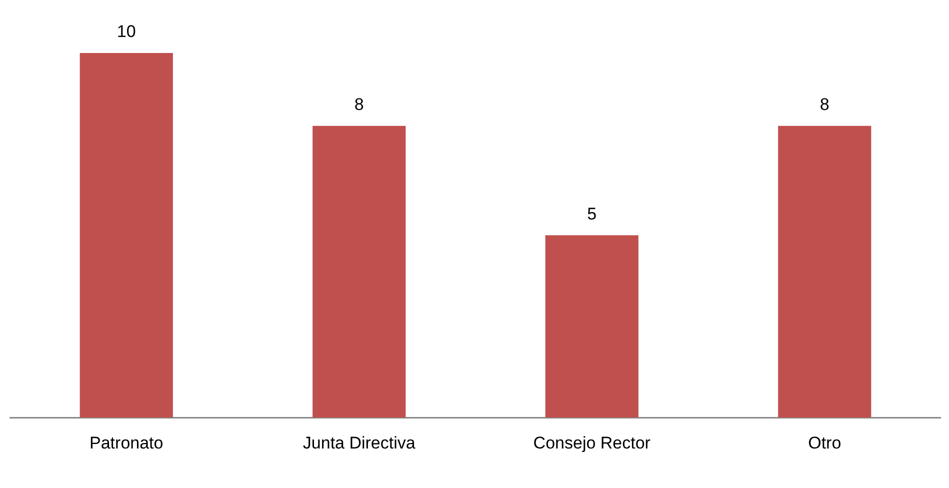 This screenshot has width=949, height=488. Describe the element at coordinates (126, 32) in the screenshot. I see `data-label: 10` at that location.